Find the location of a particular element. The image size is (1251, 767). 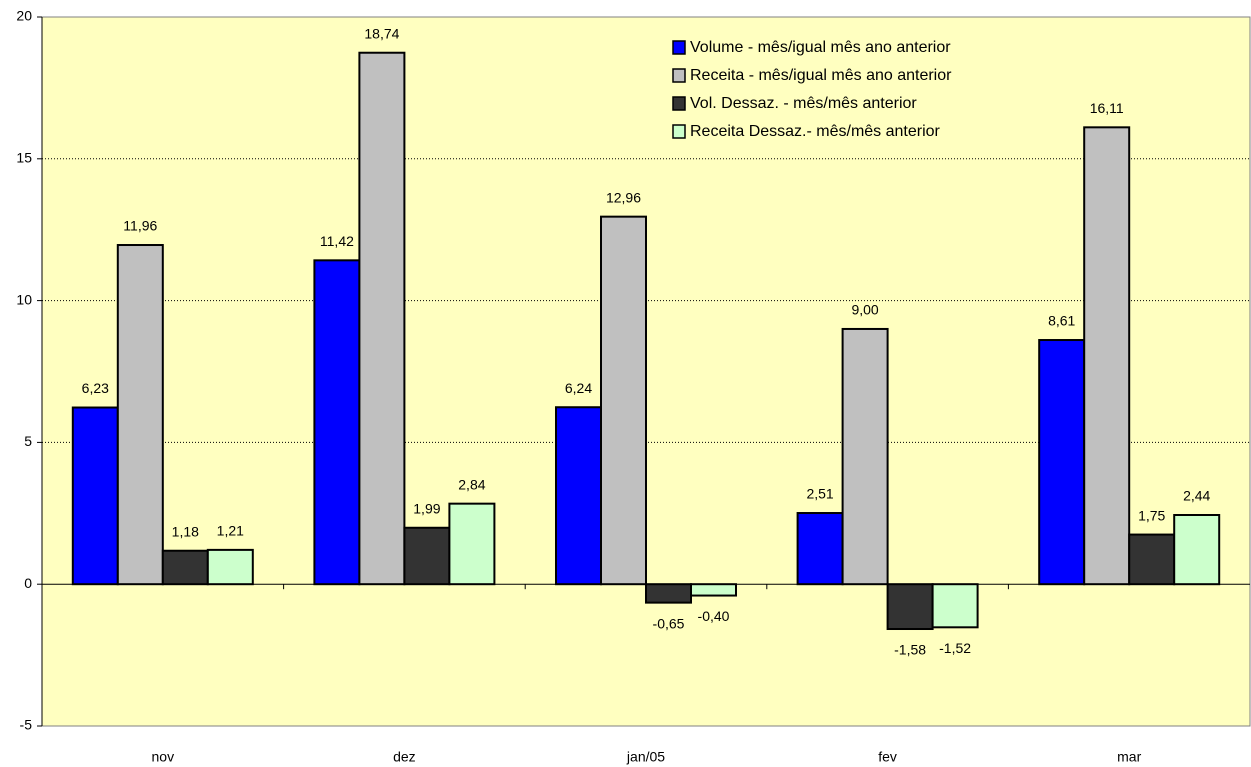

legend-label: Volume - mês/igual mês ano anterior is located at coordinates (820, 47).